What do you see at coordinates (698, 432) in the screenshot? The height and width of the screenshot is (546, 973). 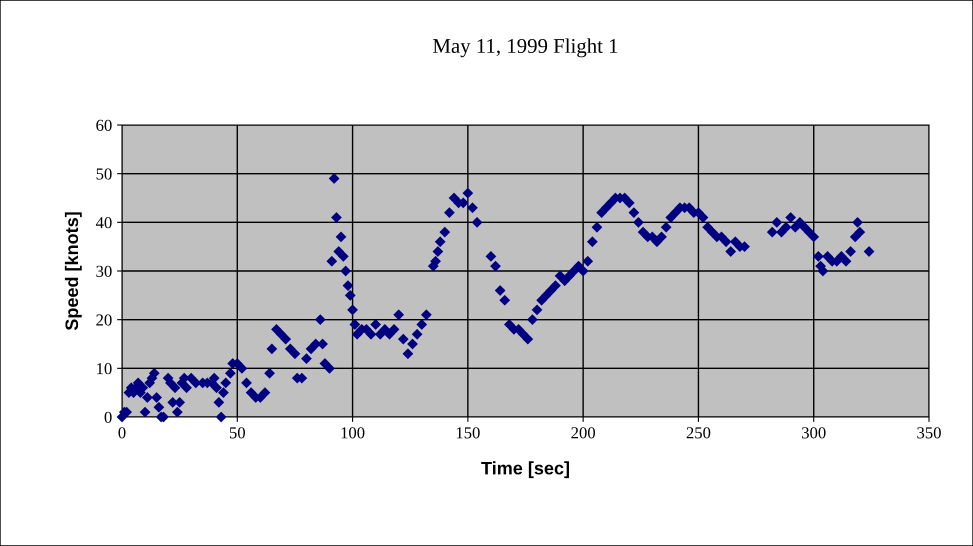 I see `x-tick-label: 250` at bounding box center [698, 432].